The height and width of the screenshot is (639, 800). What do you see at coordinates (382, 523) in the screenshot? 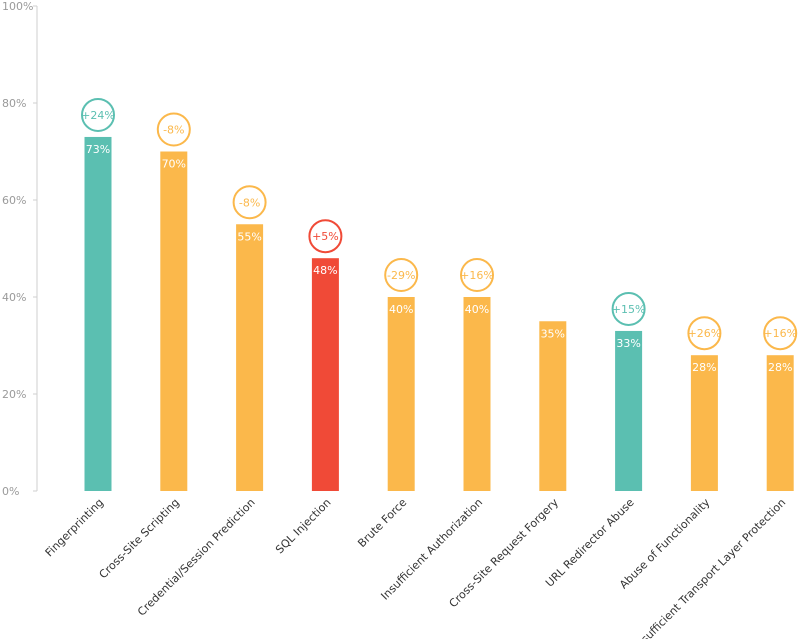
I see `category-label: Brute Force` at bounding box center [382, 523].